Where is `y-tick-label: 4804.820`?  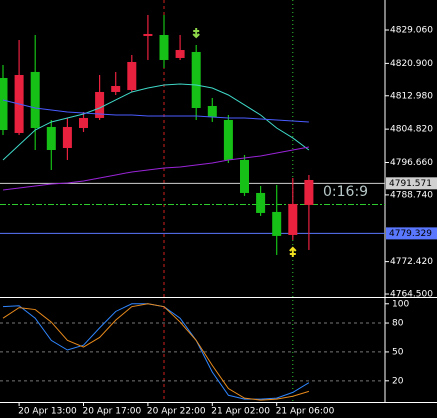 y-tick-label: 4804.820 is located at coordinates (411, 130).